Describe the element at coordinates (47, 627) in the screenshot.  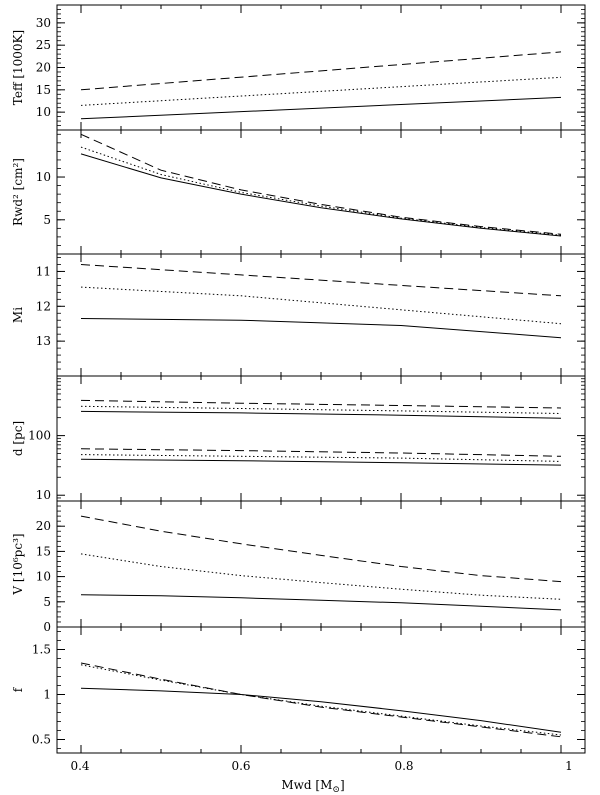
I see `y-tick-label: 0` at that location.